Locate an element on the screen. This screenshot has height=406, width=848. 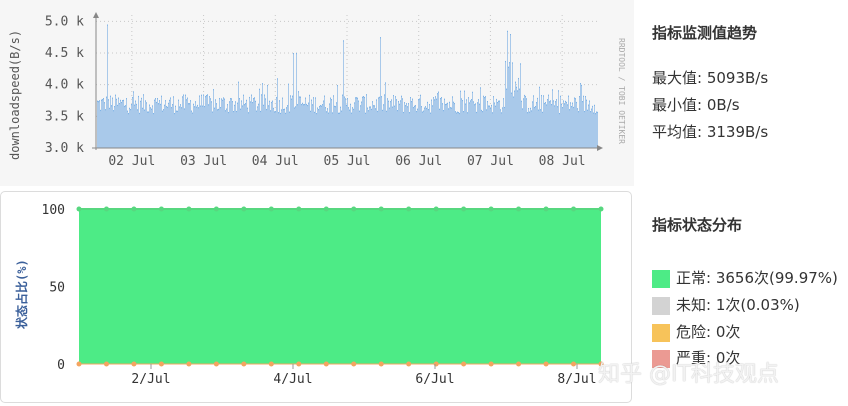
legend-item-danger: 危险: 0次 is located at coordinates (696, 332).